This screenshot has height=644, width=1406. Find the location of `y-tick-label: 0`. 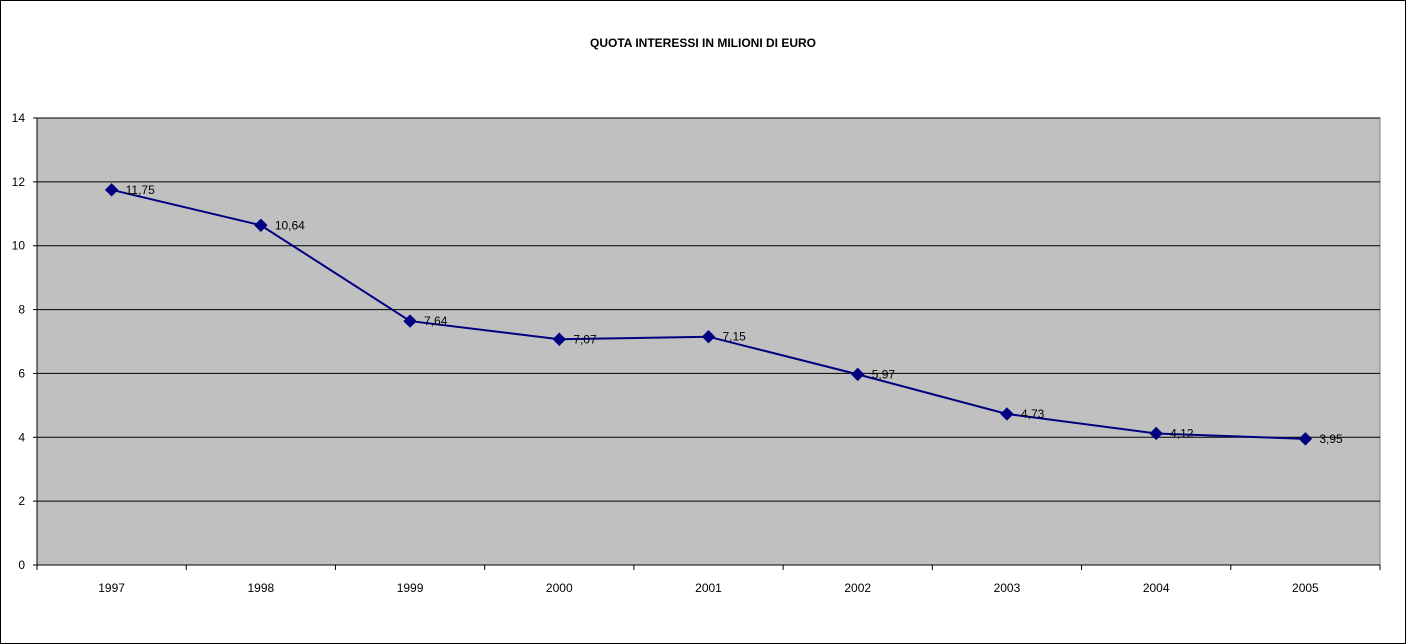

y-tick-label: 0 is located at coordinates (21, 565).